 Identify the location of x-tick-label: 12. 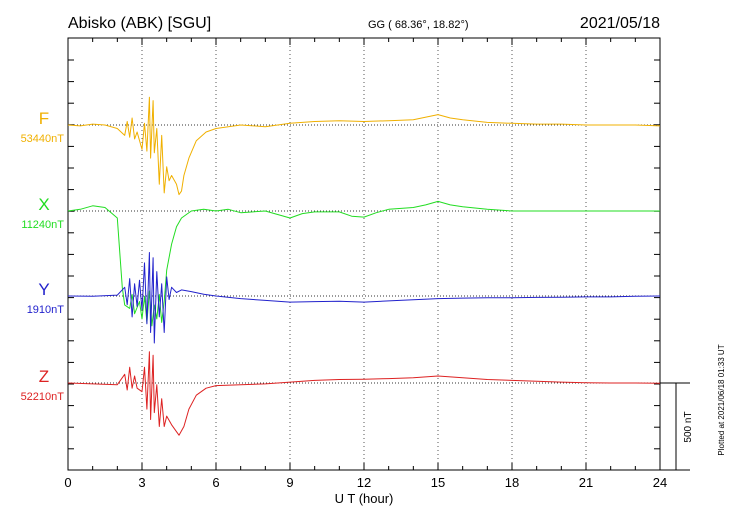
(364, 482).